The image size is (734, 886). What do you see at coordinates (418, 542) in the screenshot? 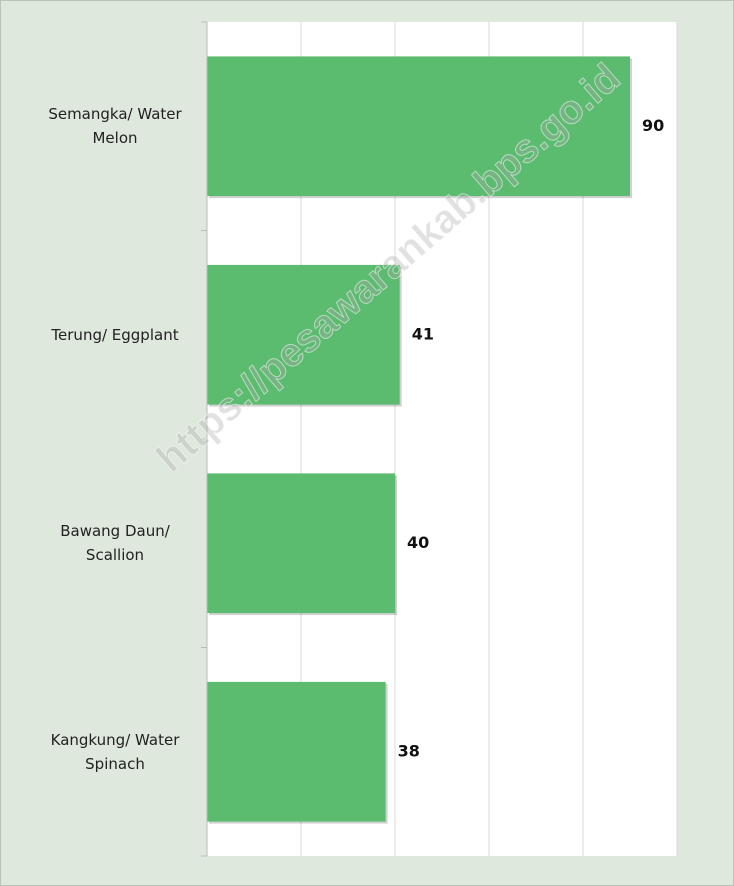
I see `data-label: 40` at bounding box center [418, 542].